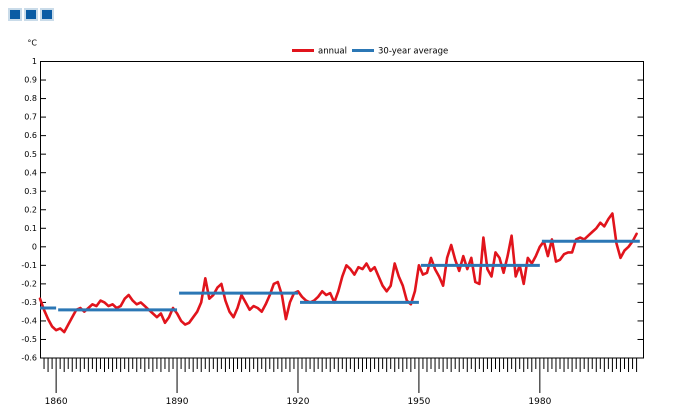 This screenshot has width=680, height=420. What do you see at coordinates (34, 61) in the screenshot?
I see `y-axis-label: 1` at bounding box center [34, 61].